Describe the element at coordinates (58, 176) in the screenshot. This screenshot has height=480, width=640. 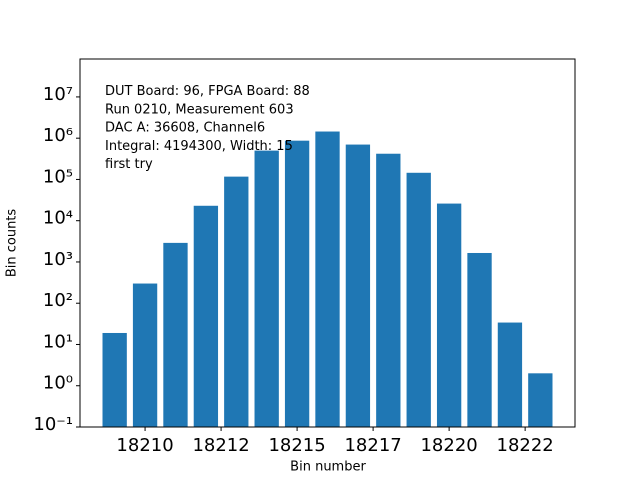
I see `y-tick-label: 10⁵` at that location.